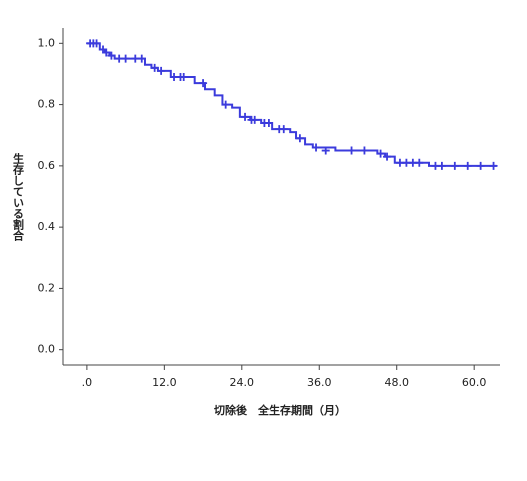 The width and height of the screenshot is (527, 481). Describe the element at coordinates (18, 197) in the screenshot. I see `y-axis-title: 生存している割合` at that location.